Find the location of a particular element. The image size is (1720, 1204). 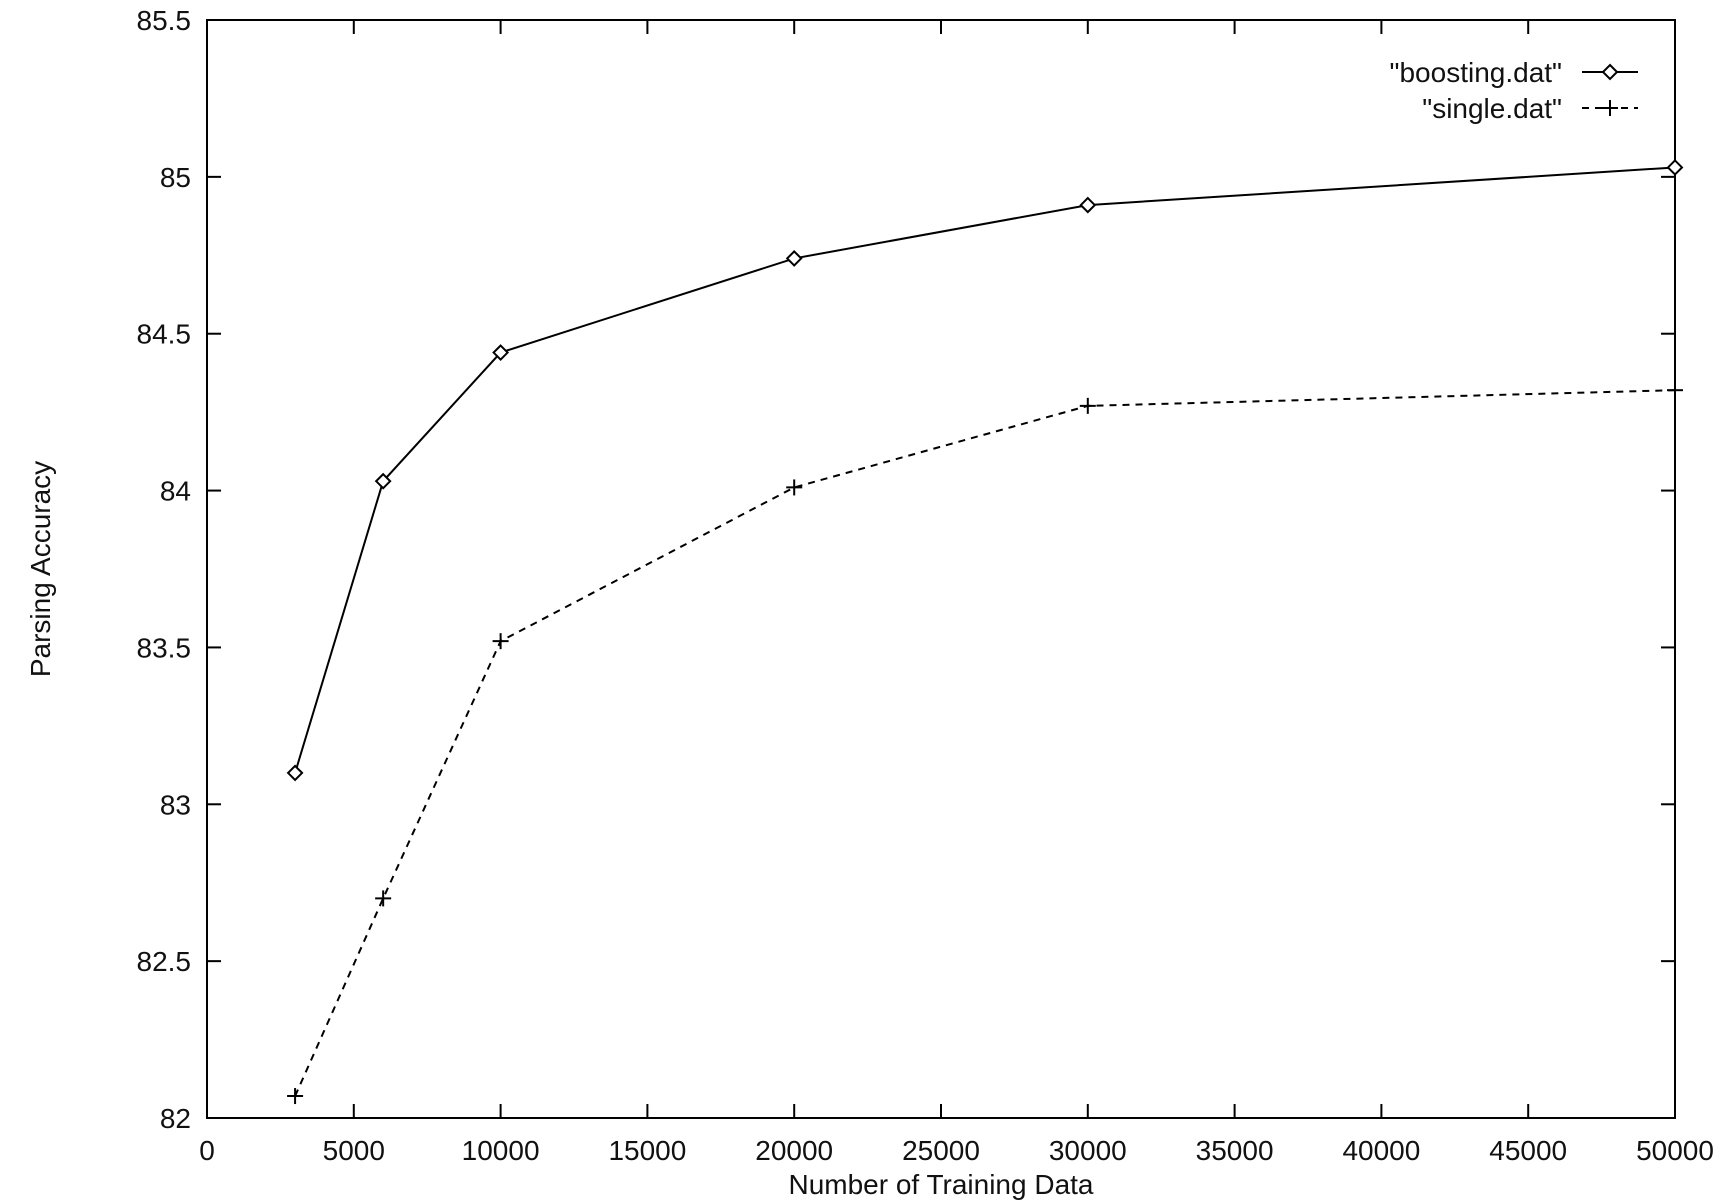

y-axis-title: Parsing Accuracy is located at coordinates (40, 569).